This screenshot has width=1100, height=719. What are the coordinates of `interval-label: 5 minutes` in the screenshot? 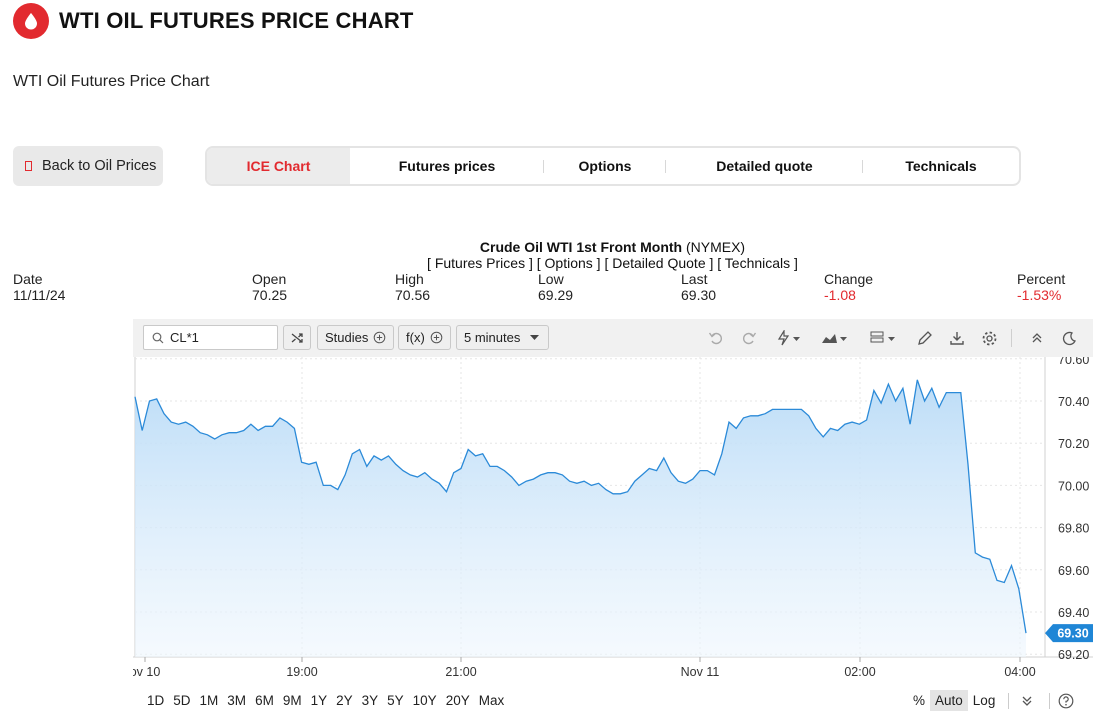 It's located at (492, 337).